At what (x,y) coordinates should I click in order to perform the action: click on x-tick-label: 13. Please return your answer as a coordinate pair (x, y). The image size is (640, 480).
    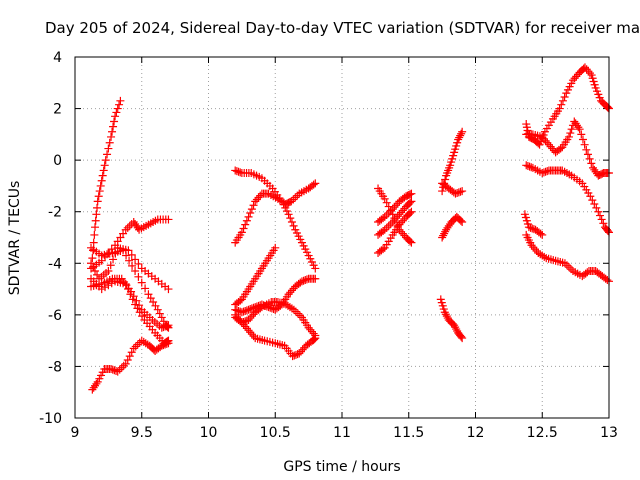
    Looking at the image, I should click on (609, 433).